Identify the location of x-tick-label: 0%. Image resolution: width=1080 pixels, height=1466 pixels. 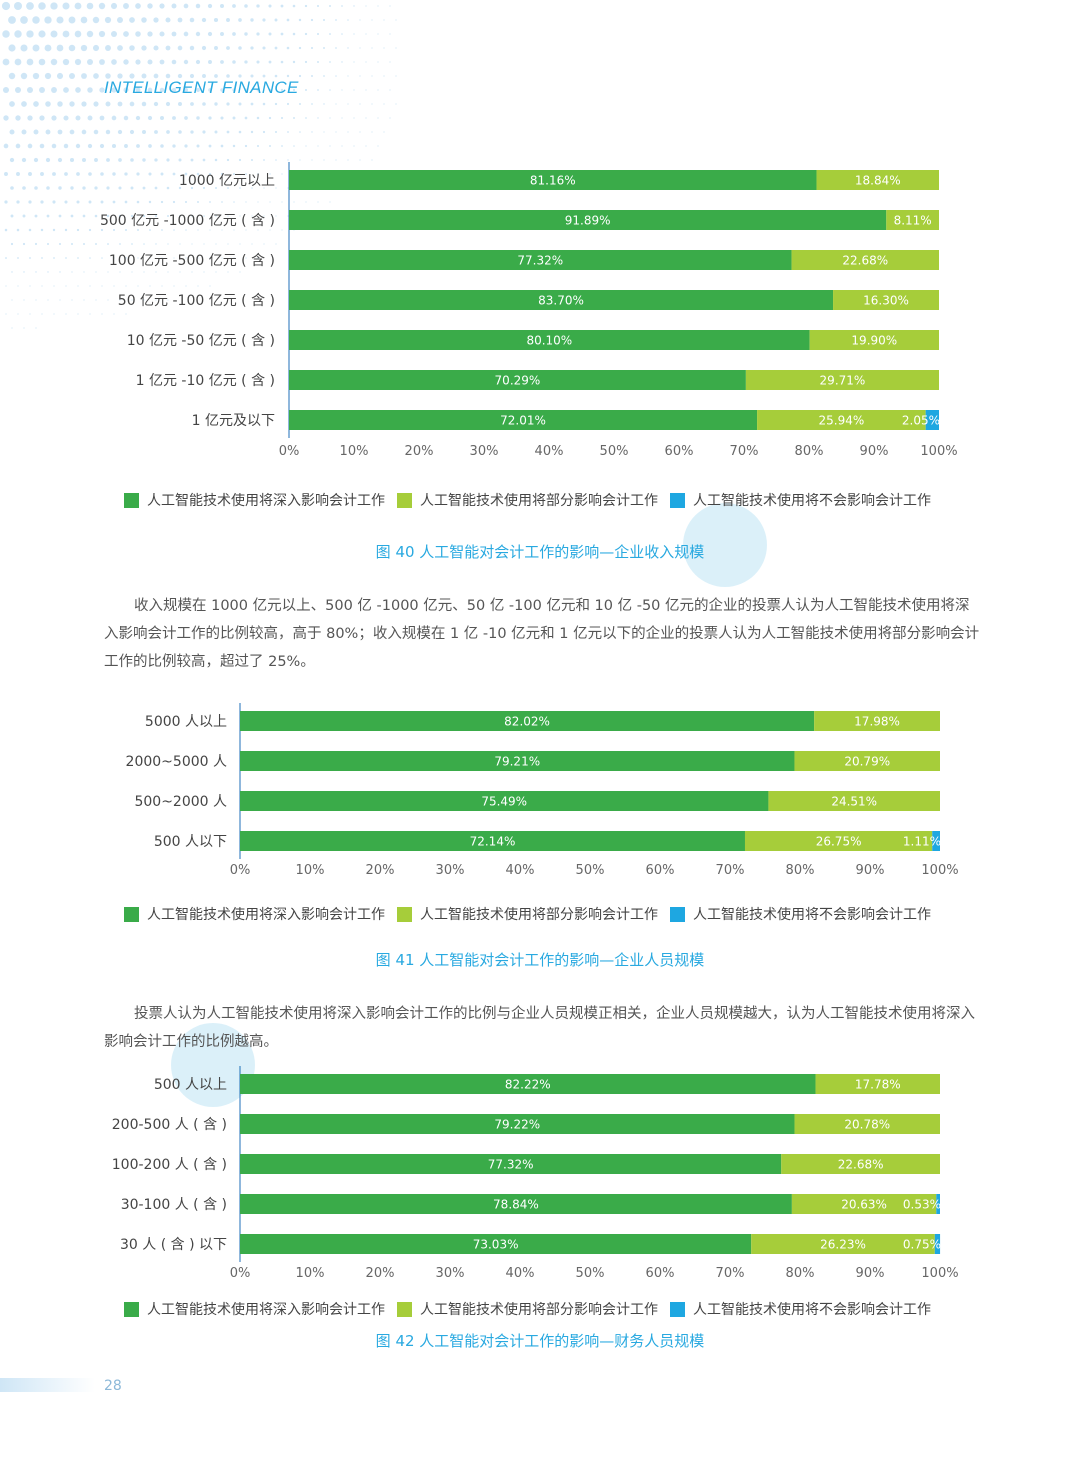
(289, 451).